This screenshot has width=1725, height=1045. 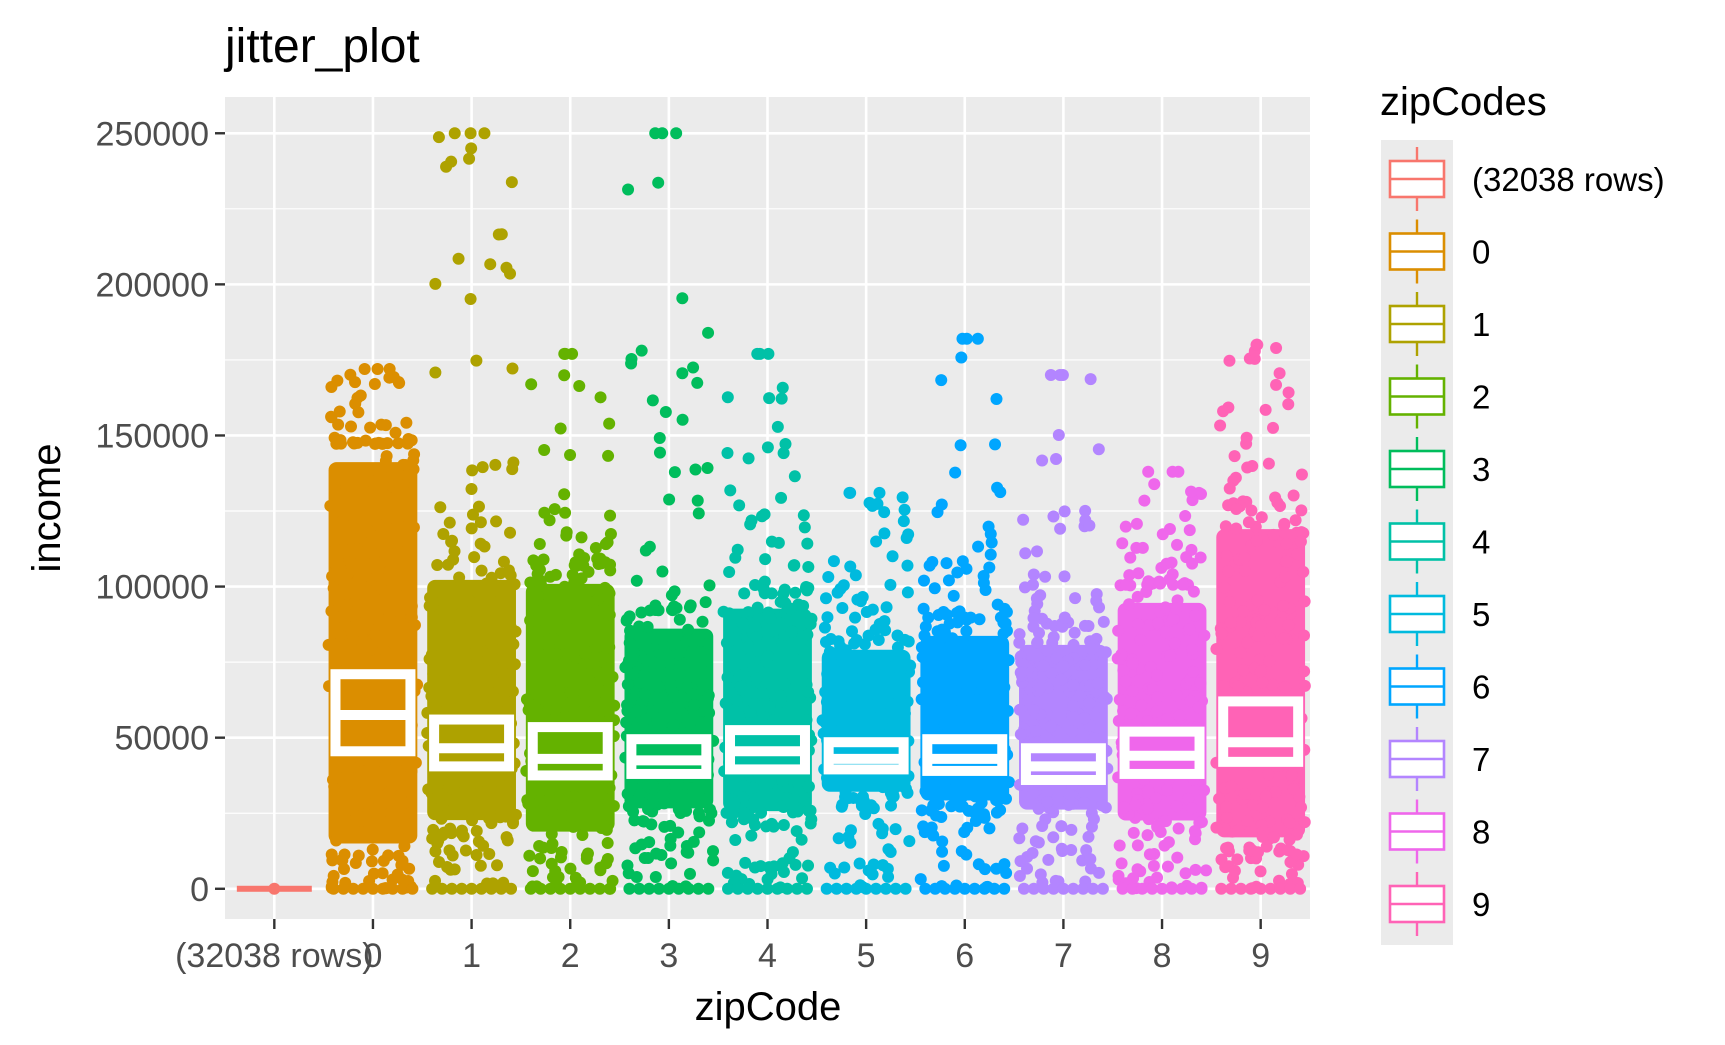 What do you see at coordinates (152, 285) in the screenshot?
I see `y-tick-label: 200000` at bounding box center [152, 285].